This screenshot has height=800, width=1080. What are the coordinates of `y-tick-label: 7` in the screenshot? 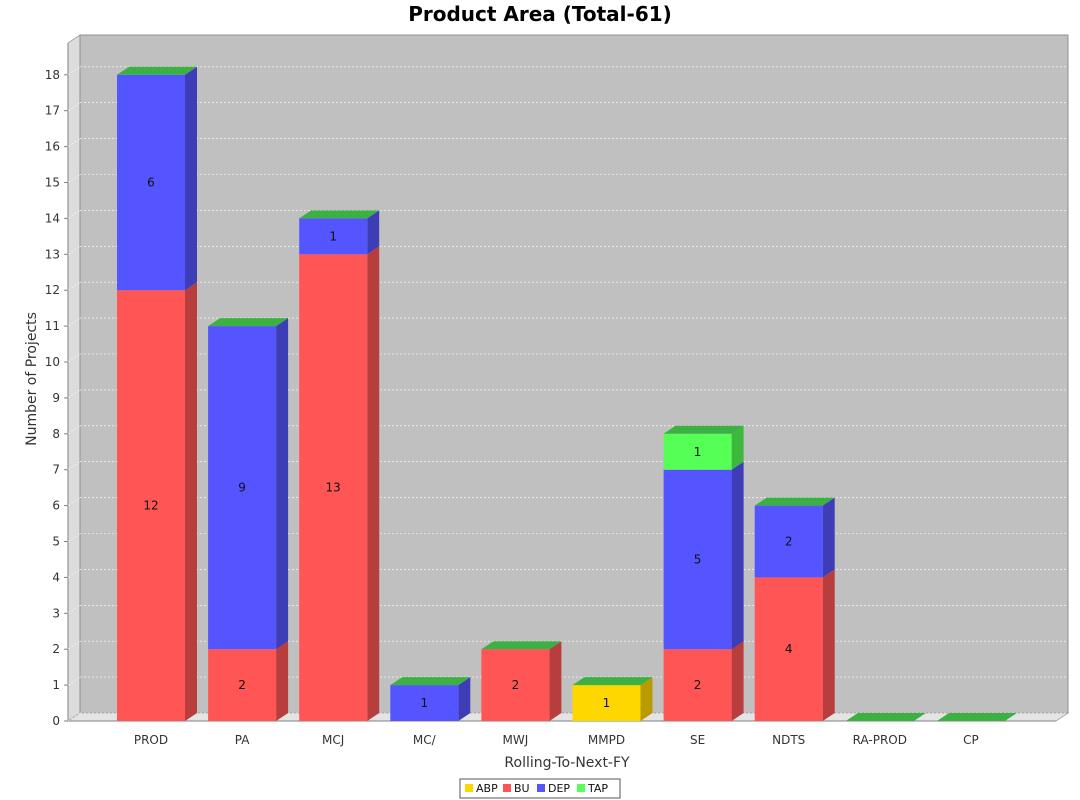 It's located at (56, 470).